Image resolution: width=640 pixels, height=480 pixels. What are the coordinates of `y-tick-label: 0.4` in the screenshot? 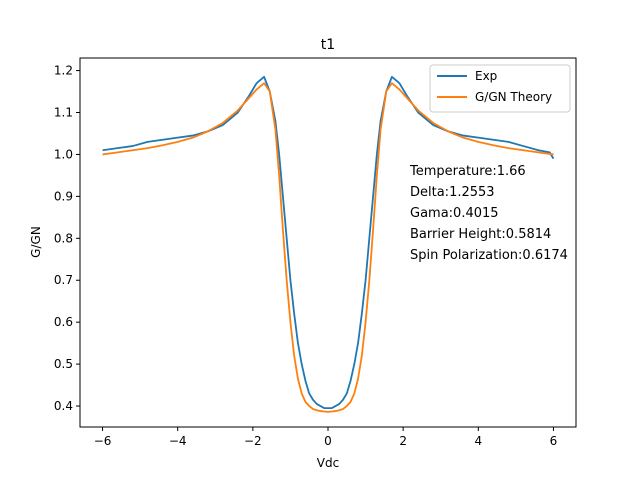 It's located at (63, 406).